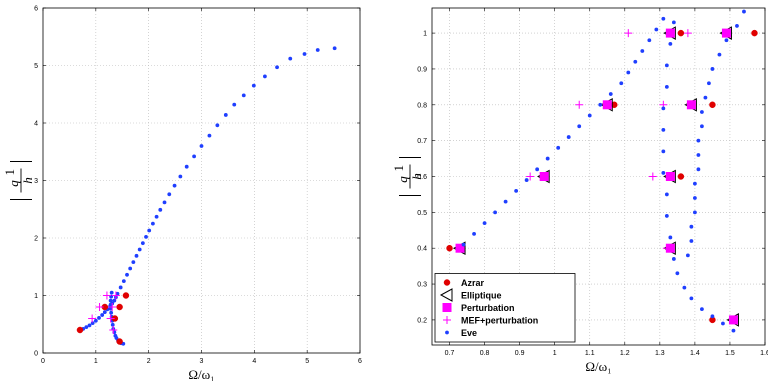 The height and width of the screenshot is (386, 768). I want to click on y-tick-label: 0, so click(36, 354).